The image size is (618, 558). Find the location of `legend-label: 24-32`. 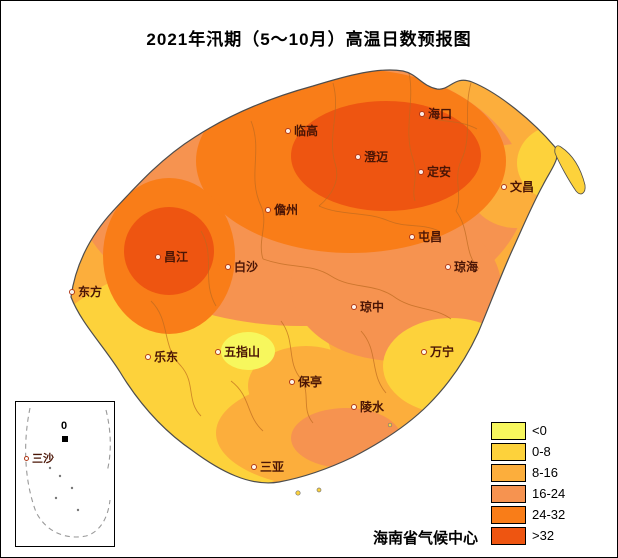

legend-label: 24-32 is located at coordinates (549, 514).